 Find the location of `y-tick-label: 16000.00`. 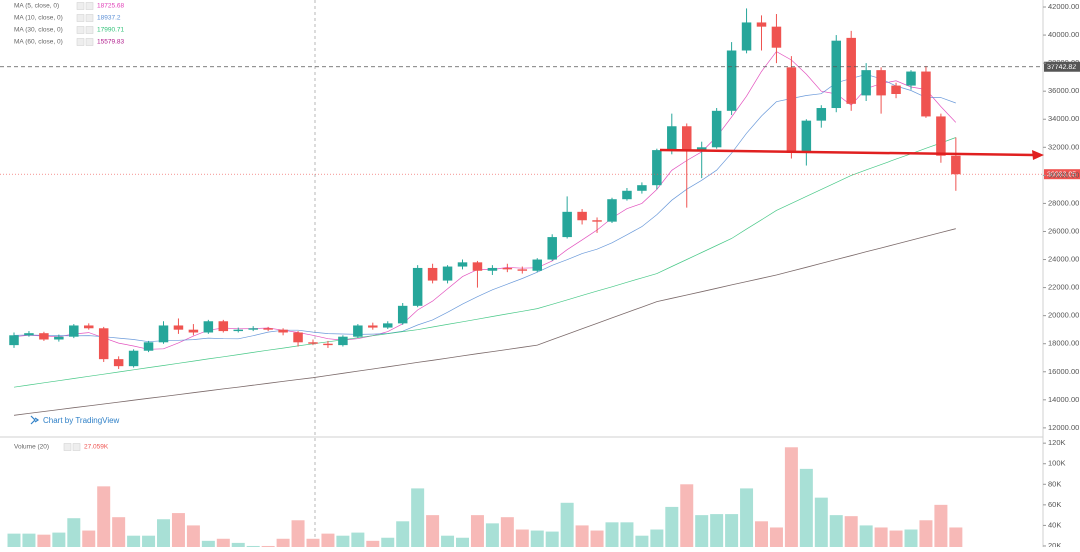

y-tick-label: 16000.00 is located at coordinates (1063, 371).